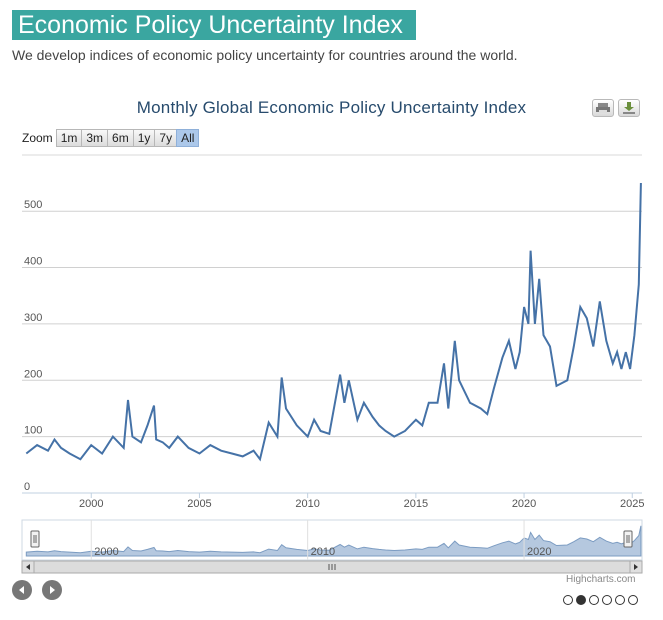 This screenshot has width=663, height=620. What do you see at coordinates (524, 504) in the screenshot?
I see `x-tick-label: 2020` at bounding box center [524, 504].